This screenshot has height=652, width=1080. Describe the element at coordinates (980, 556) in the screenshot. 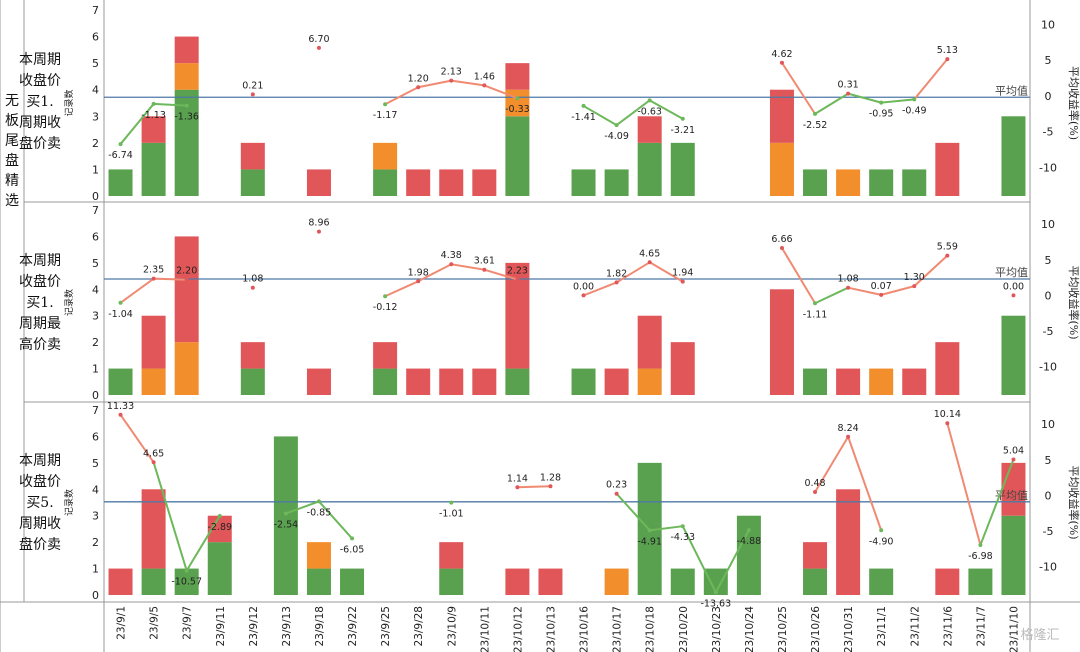

I see `return-data-label: -6.98` at that location.